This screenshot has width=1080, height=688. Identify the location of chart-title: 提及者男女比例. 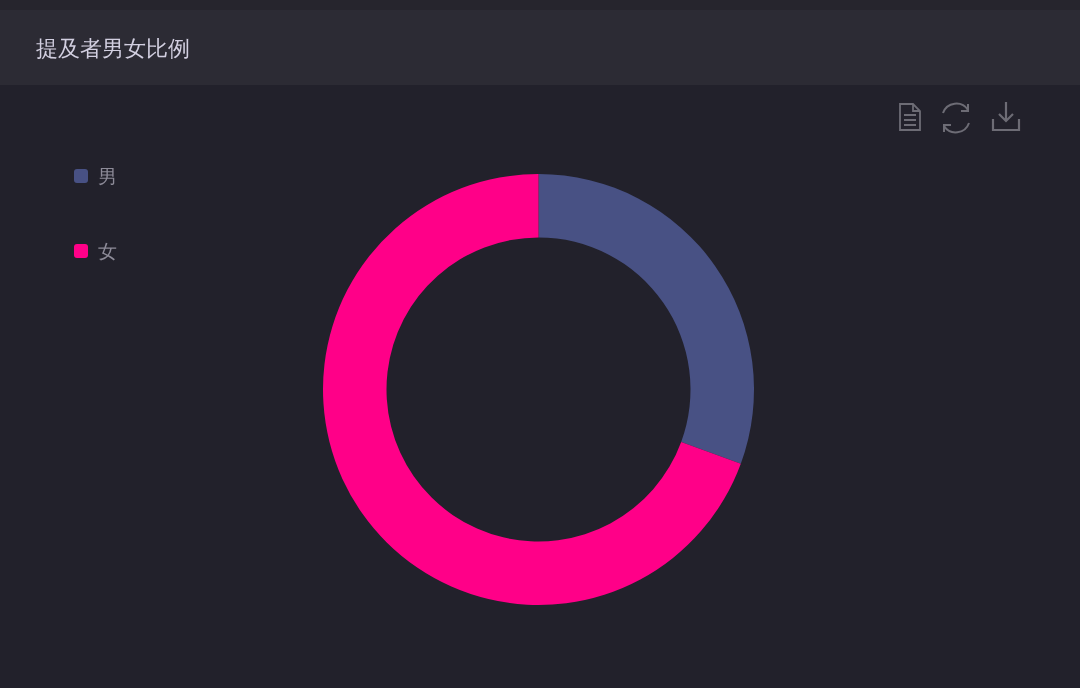
(113, 48).